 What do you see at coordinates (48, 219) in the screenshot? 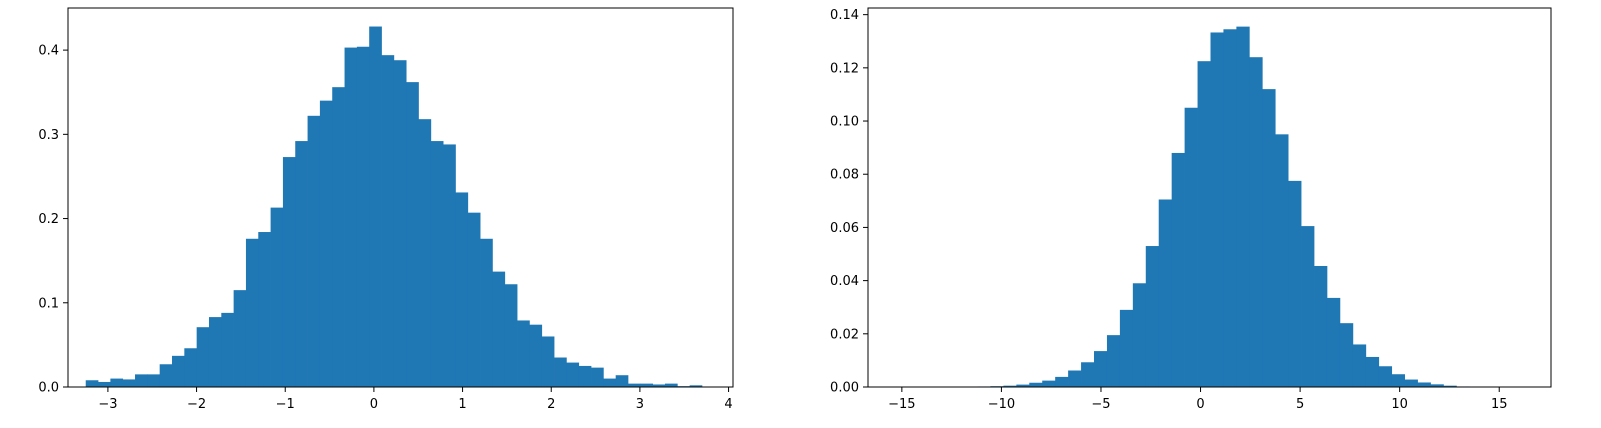
I see `y-tick-label: 0.2` at bounding box center [48, 219].